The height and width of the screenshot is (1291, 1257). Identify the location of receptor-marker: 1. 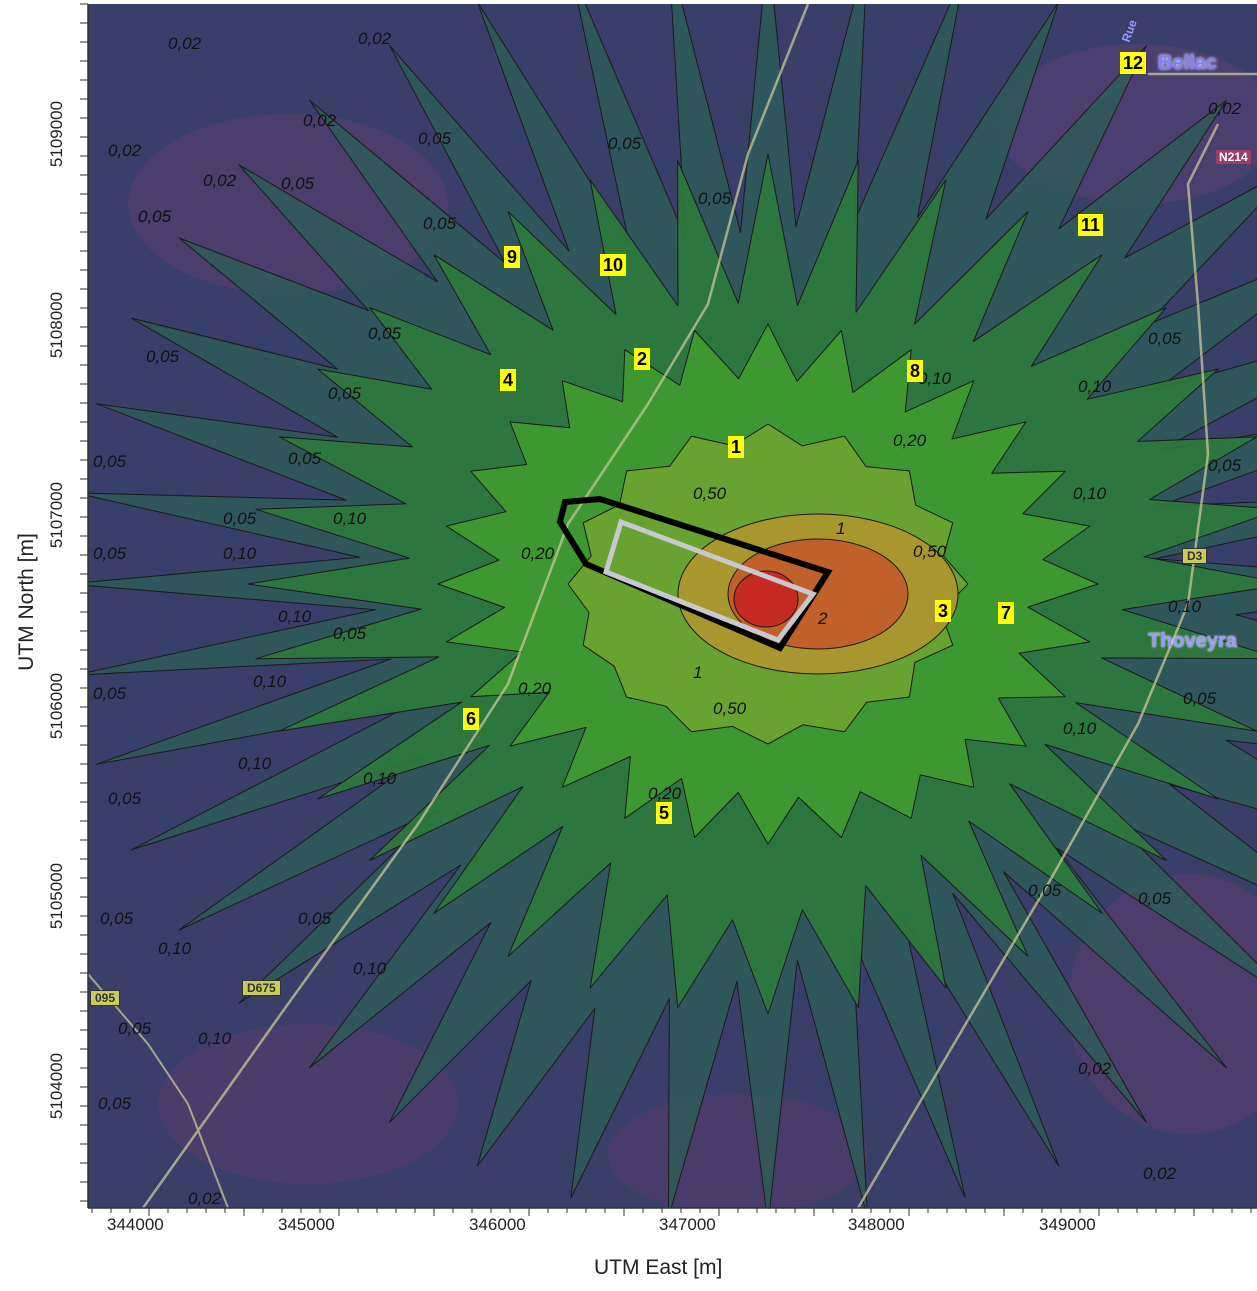
(736, 447).